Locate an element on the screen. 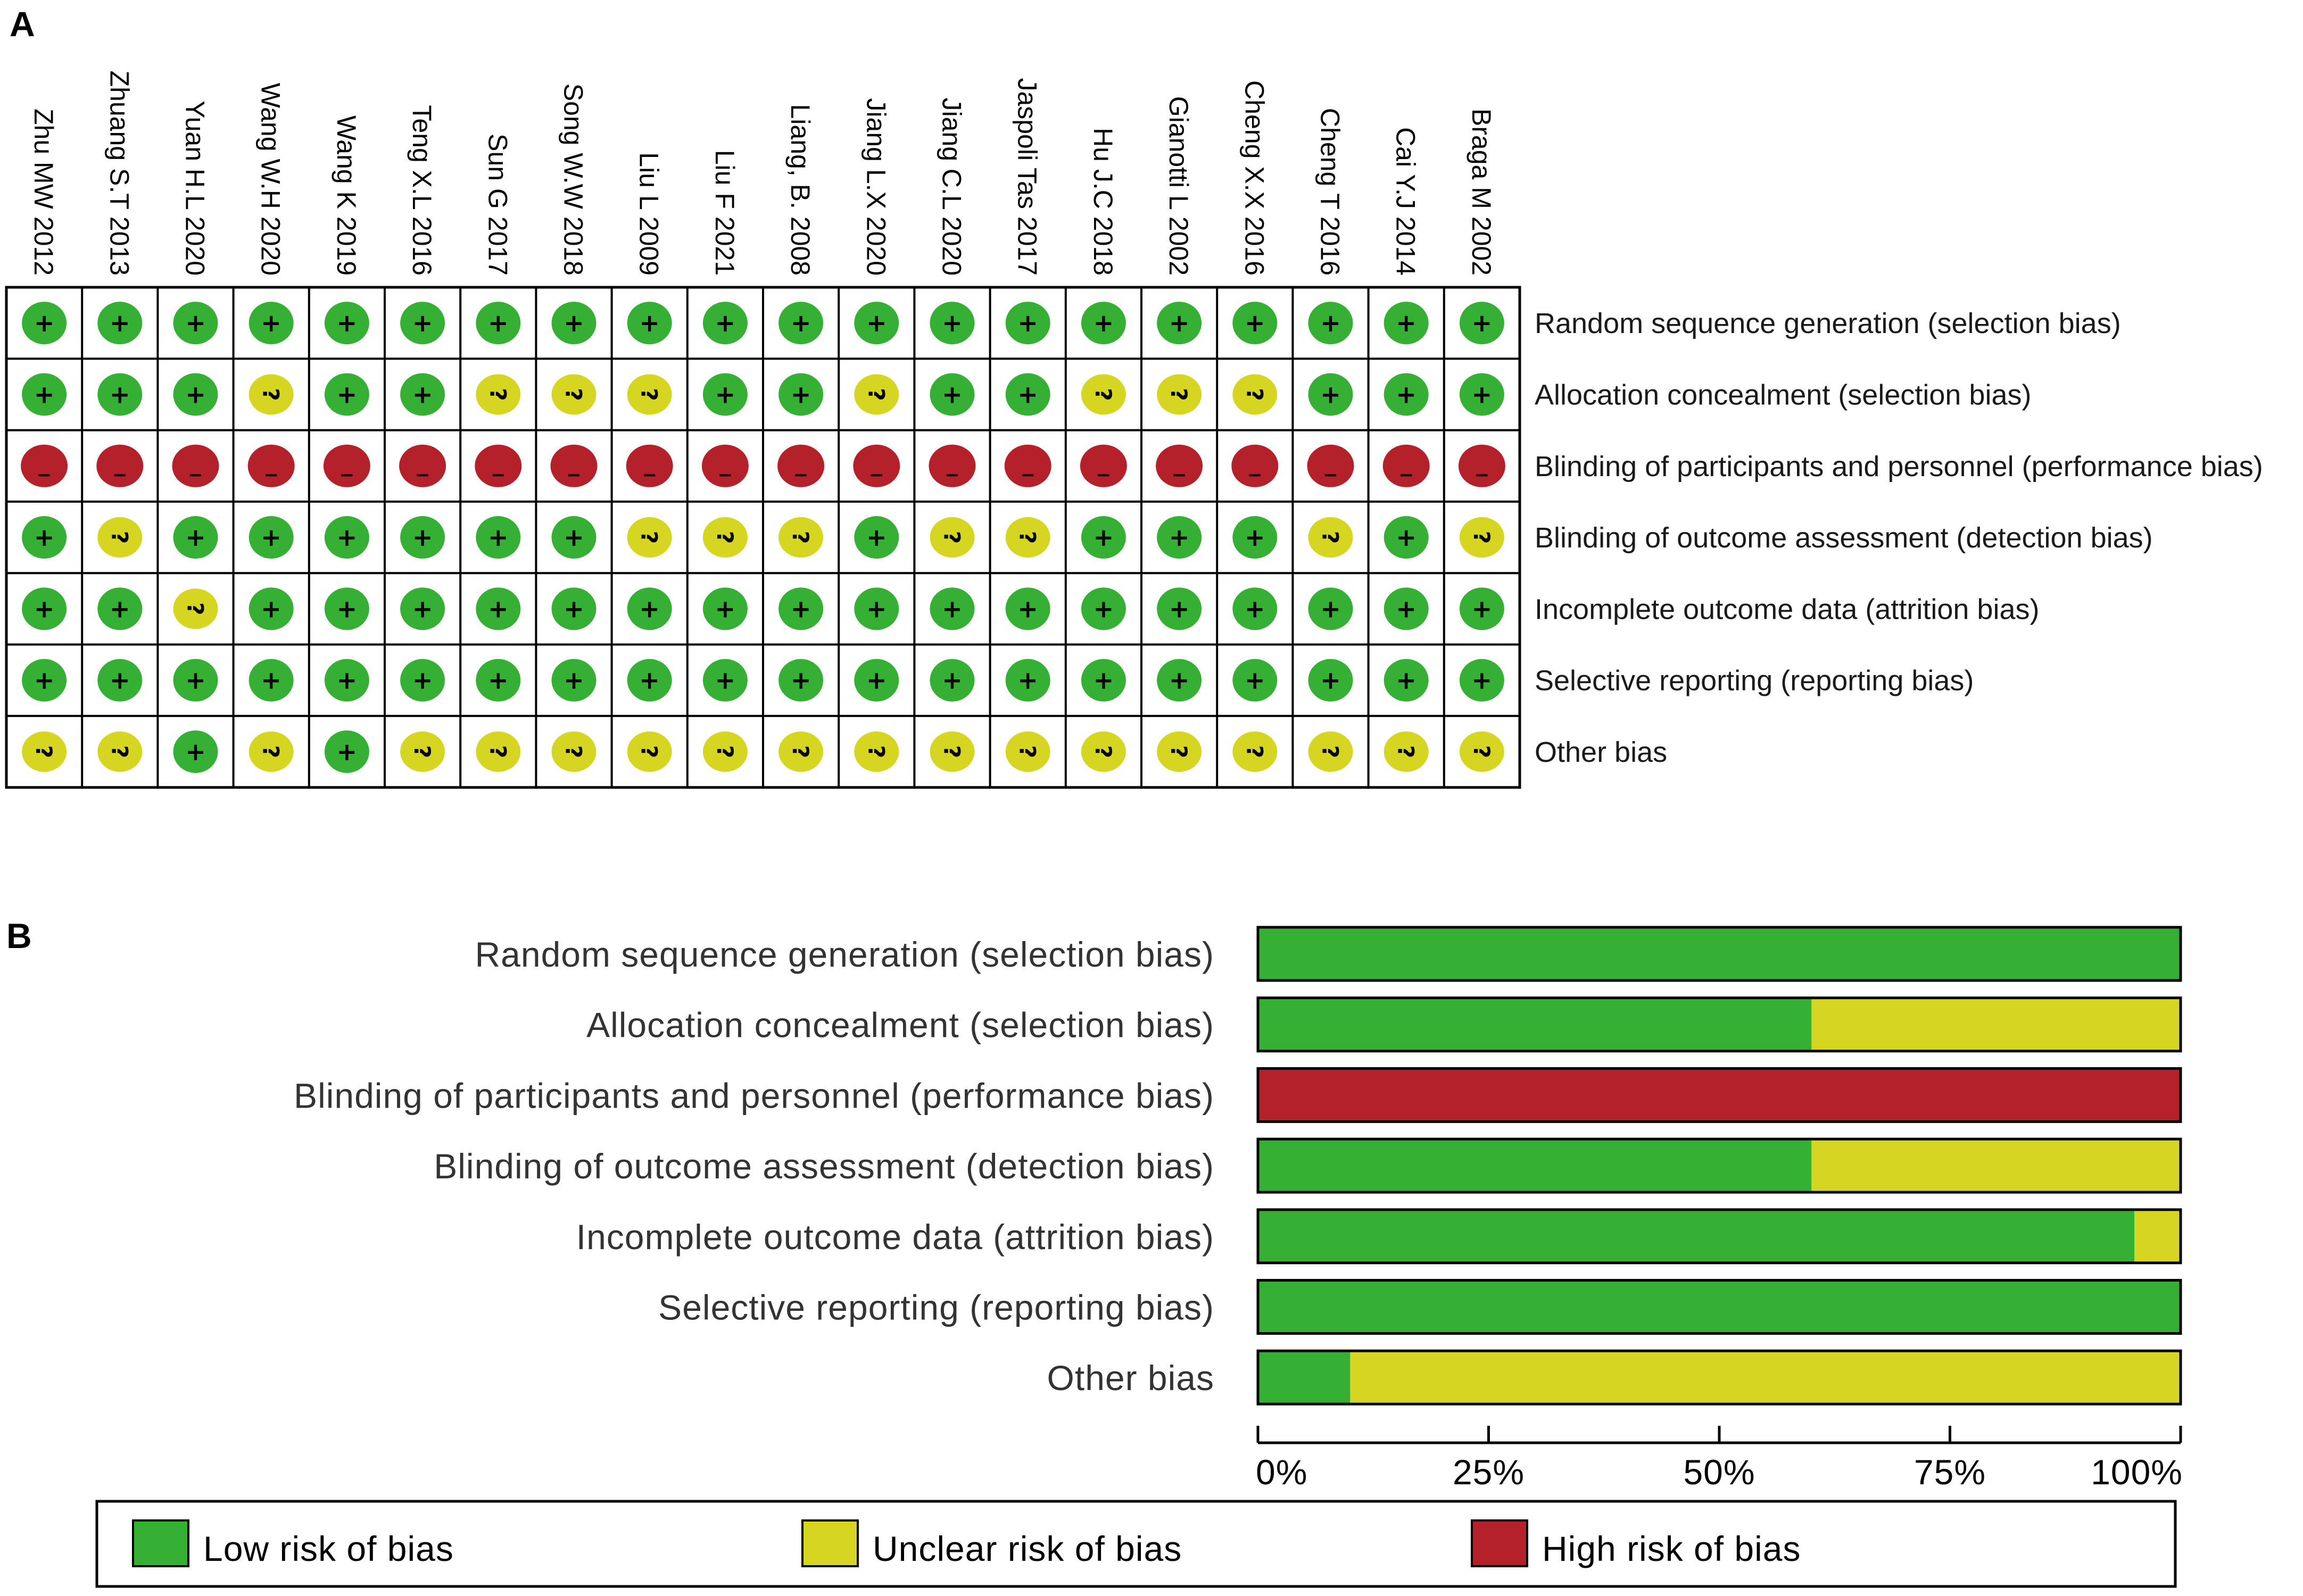 The height and width of the screenshot is (1596, 2303). bar-low-allocation-concealment-selection-bias is located at coordinates (1535, 1024).